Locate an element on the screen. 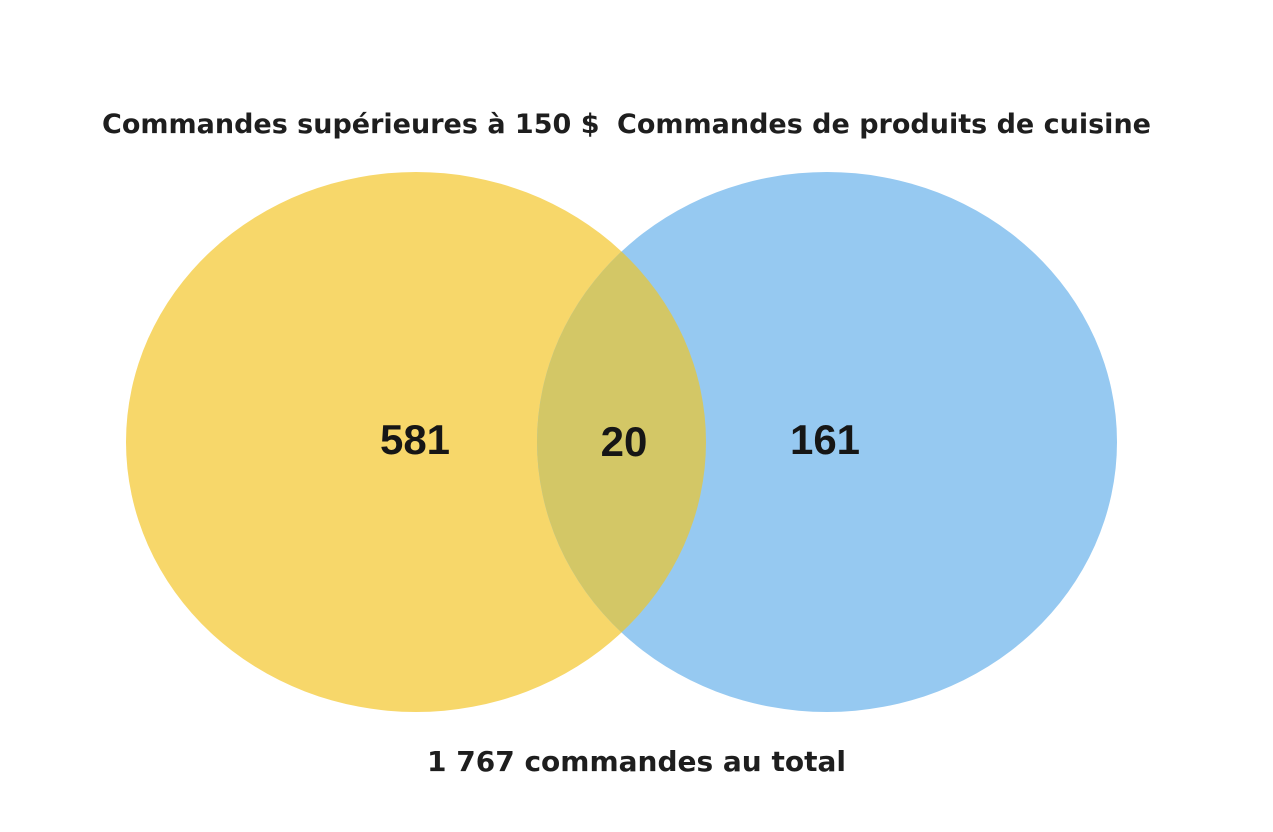  set-b-label: Commandes de produits de cuisine is located at coordinates (884, 124).